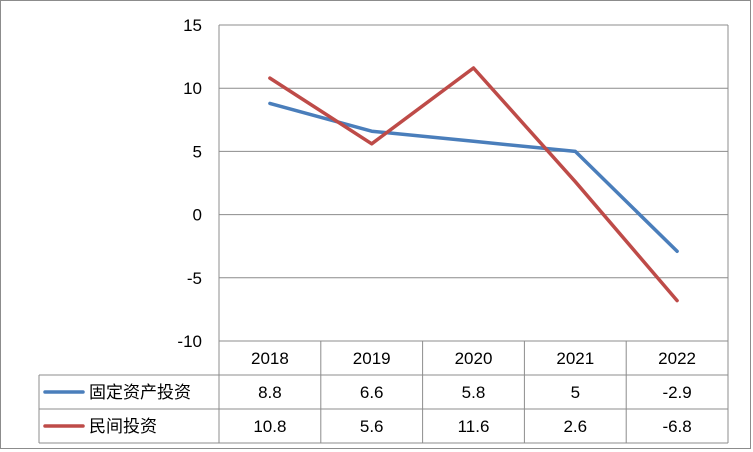 This screenshot has width=753, height=452. What do you see at coordinates (189, 341) in the screenshot?
I see `y-tick-label: -10` at bounding box center [189, 341].